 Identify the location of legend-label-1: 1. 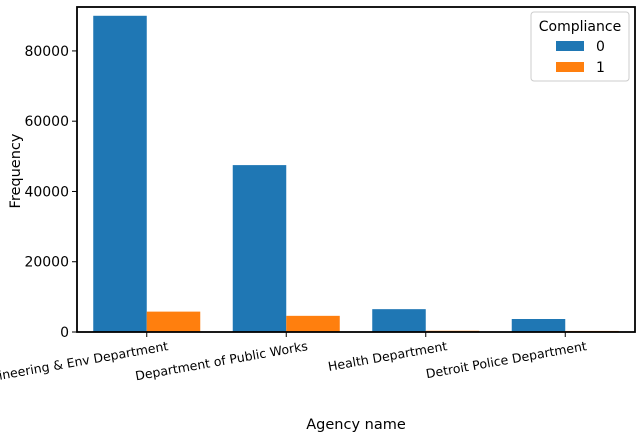
(600, 68).